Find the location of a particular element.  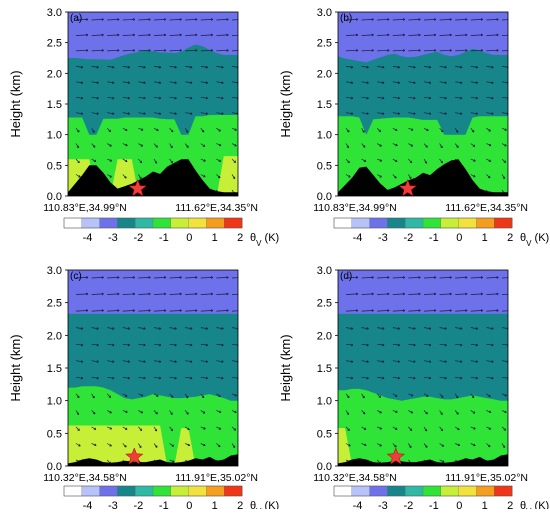

terrain is located at coordinates (153, 177).